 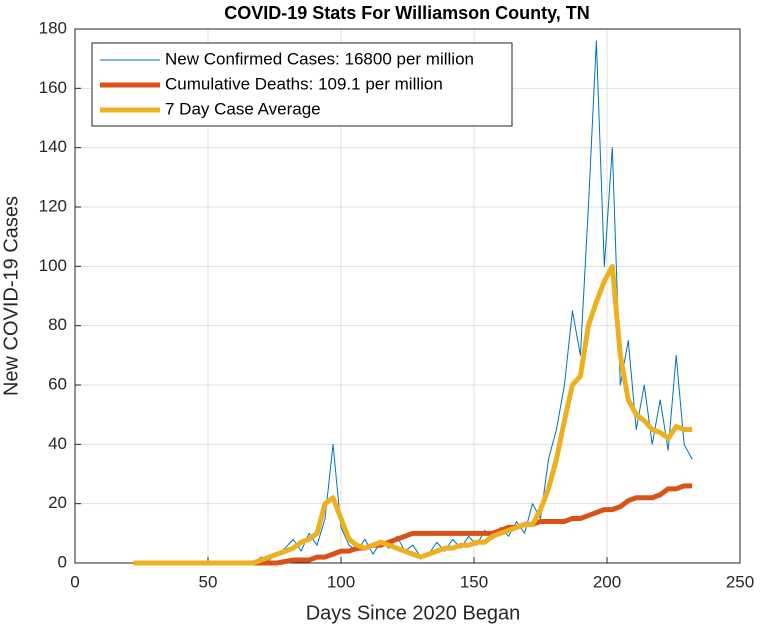 I want to click on y-tick-label: 20, so click(x=57, y=502).